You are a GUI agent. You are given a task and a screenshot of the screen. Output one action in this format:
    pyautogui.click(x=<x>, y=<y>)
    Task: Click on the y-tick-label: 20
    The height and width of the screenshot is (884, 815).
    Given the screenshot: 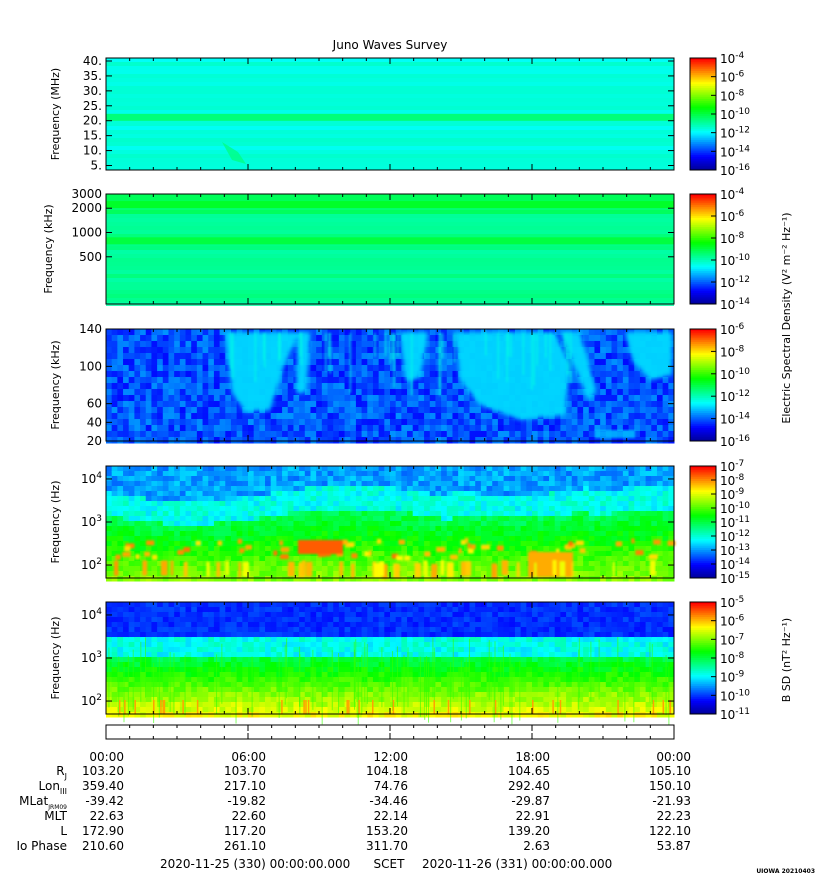 What is the action you would take?
    pyautogui.click(x=94, y=441)
    